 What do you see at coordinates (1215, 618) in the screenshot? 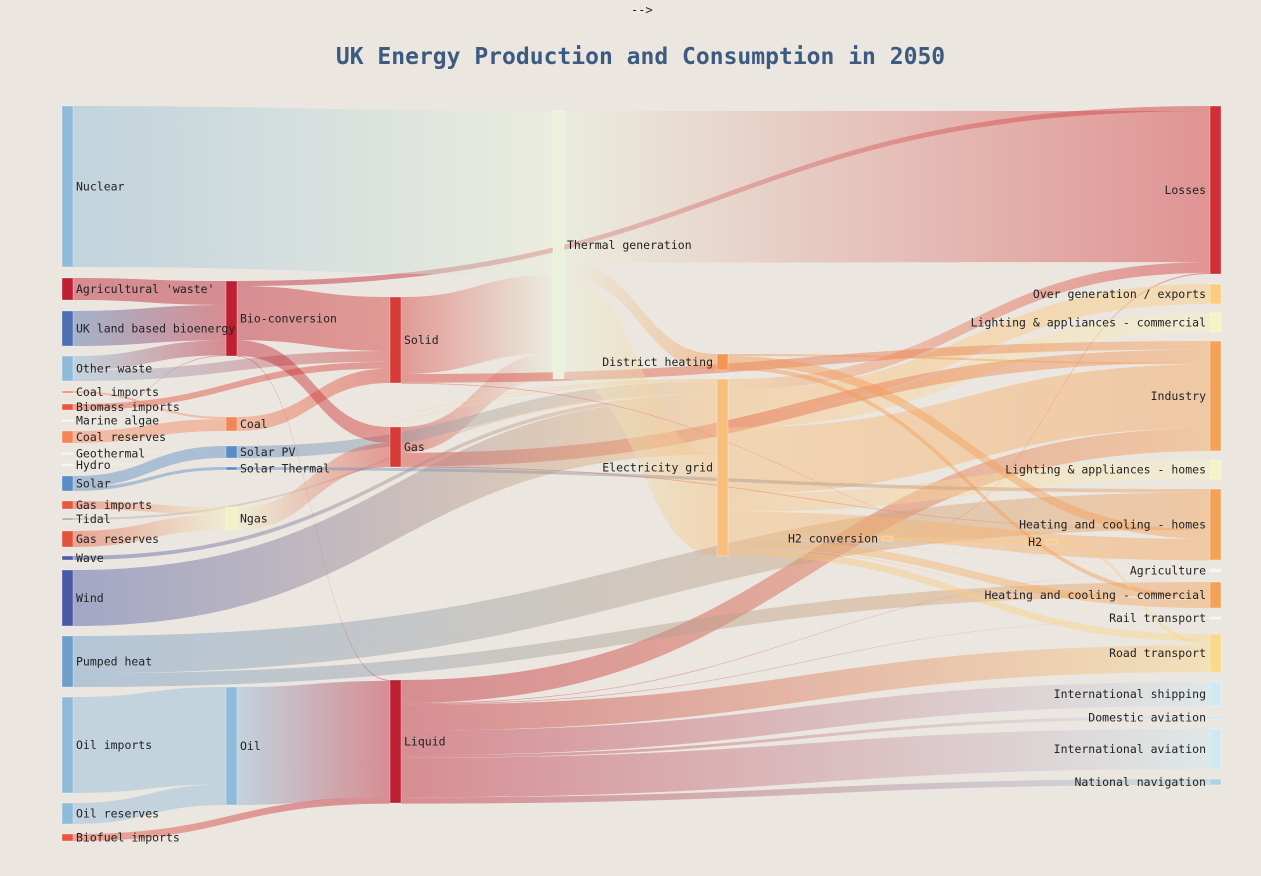
I see `node-rail` at bounding box center [1215, 618].